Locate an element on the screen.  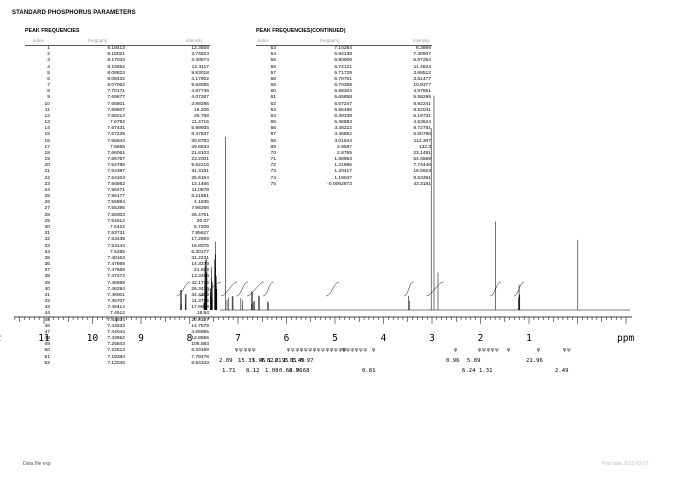
peak-frequency: 3.48222 is located at coordinates (343, 129).